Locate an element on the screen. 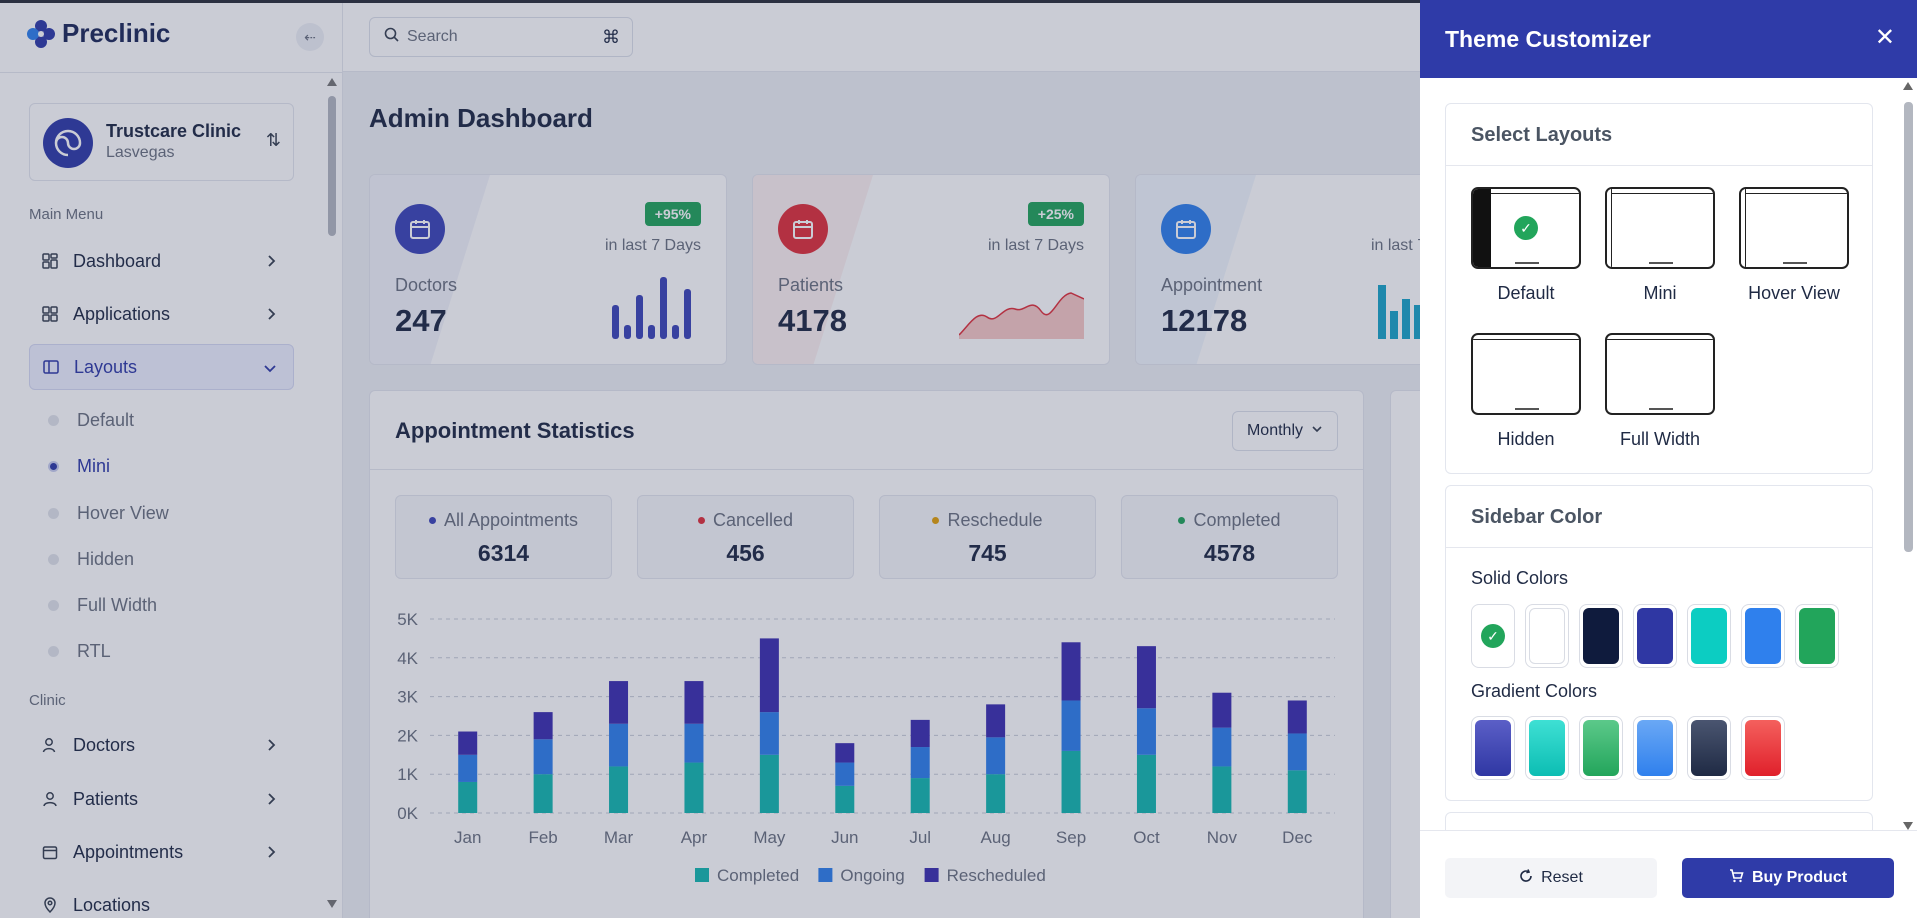  stat-period: in last 7 Days is located at coordinates (652, 245).